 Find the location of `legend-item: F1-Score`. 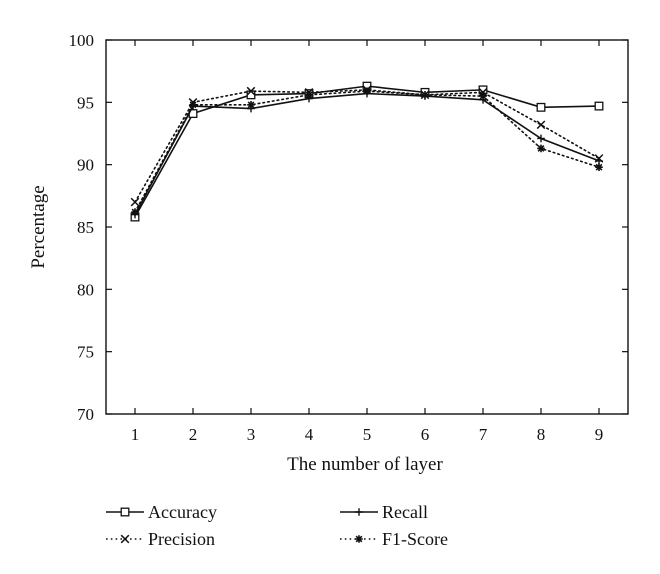

legend-item: F1-Score is located at coordinates (394, 539).